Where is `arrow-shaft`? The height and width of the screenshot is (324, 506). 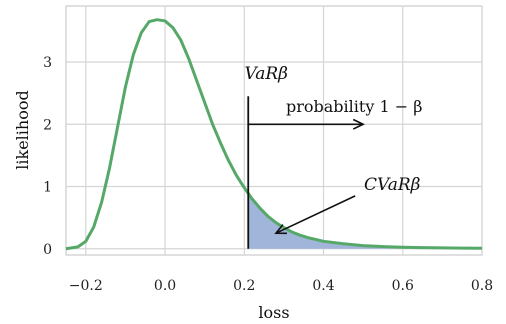
arrow-shaft is located at coordinates (315, 214).